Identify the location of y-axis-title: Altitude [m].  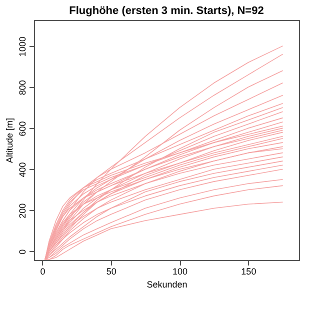
(9, 141).